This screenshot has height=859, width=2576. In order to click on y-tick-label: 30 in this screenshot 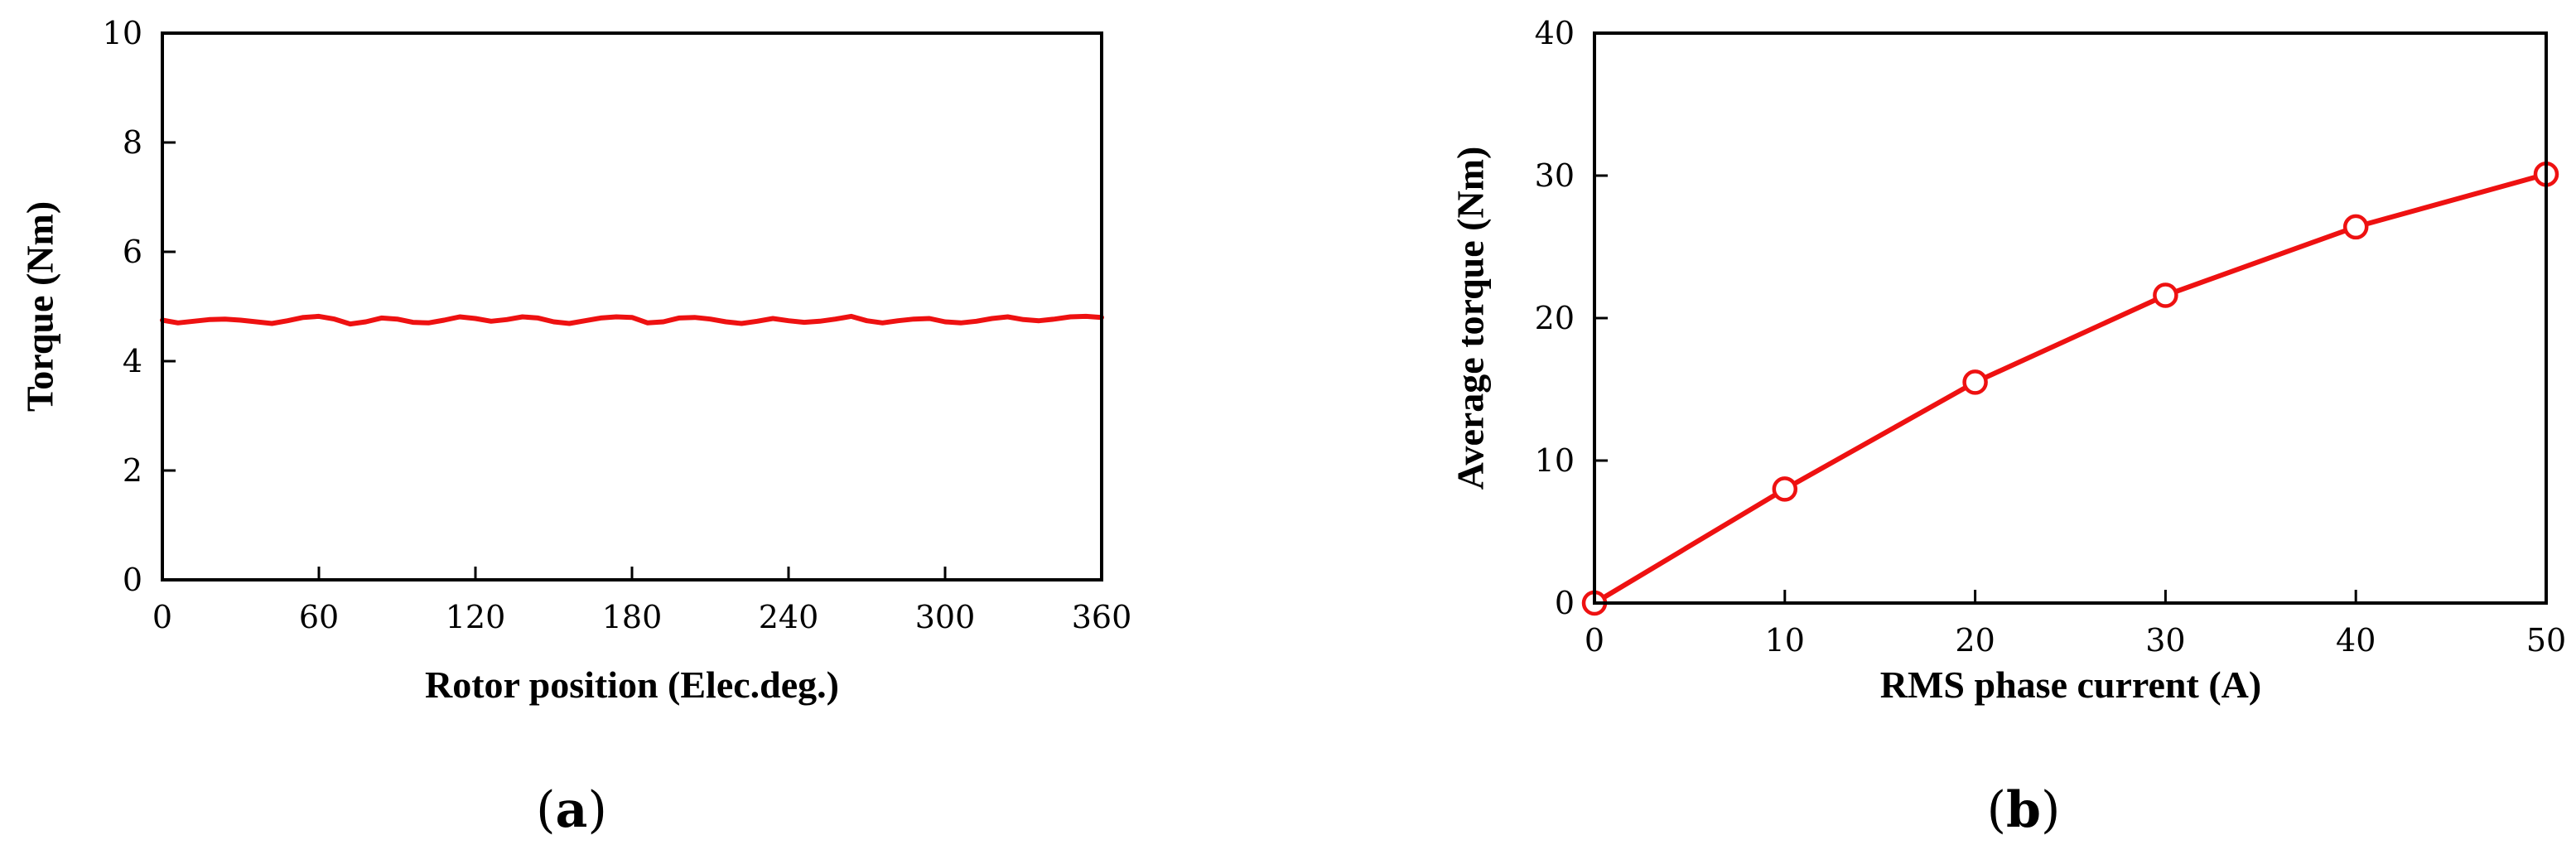, I will do `click(1555, 176)`.